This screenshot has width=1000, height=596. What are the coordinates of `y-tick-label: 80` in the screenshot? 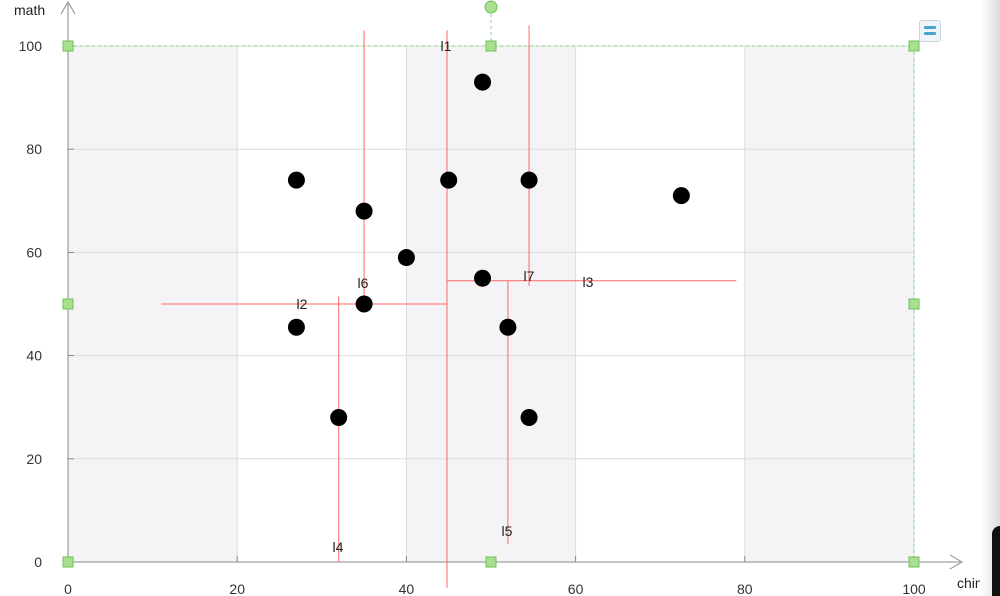 It's located at (34, 149).